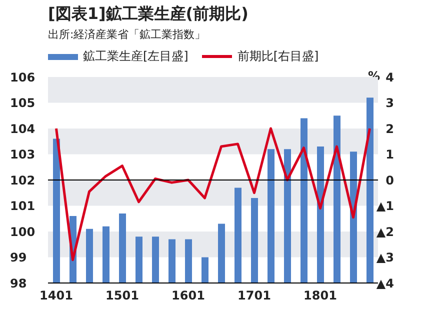 This screenshot has height=324, width=426. What do you see at coordinates (254, 295) in the screenshot?
I see `x-tick-label: 1701` at bounding box center [254, 295].